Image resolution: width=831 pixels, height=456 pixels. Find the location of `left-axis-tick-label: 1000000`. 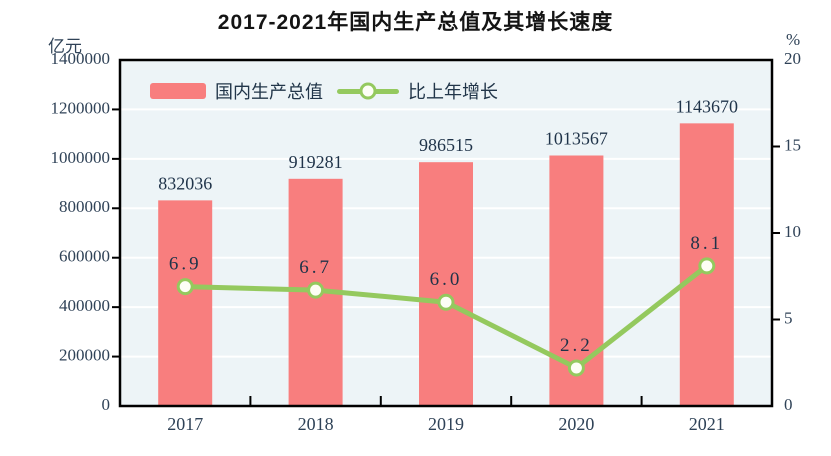

left-axis-tick-label: 1000000 is located at coordinates (81, 157).